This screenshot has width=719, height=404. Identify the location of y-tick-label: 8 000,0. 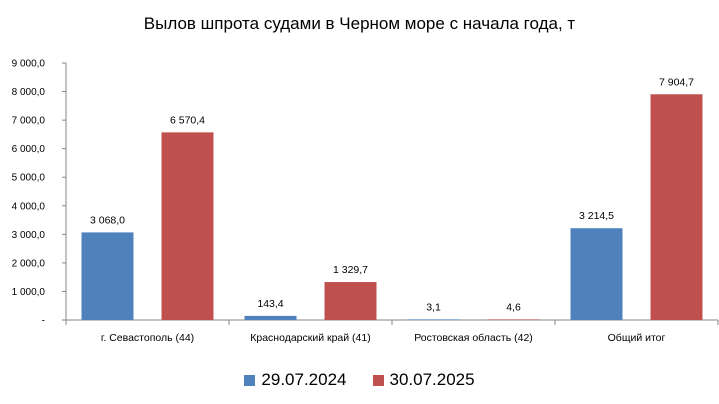
(29, 92).